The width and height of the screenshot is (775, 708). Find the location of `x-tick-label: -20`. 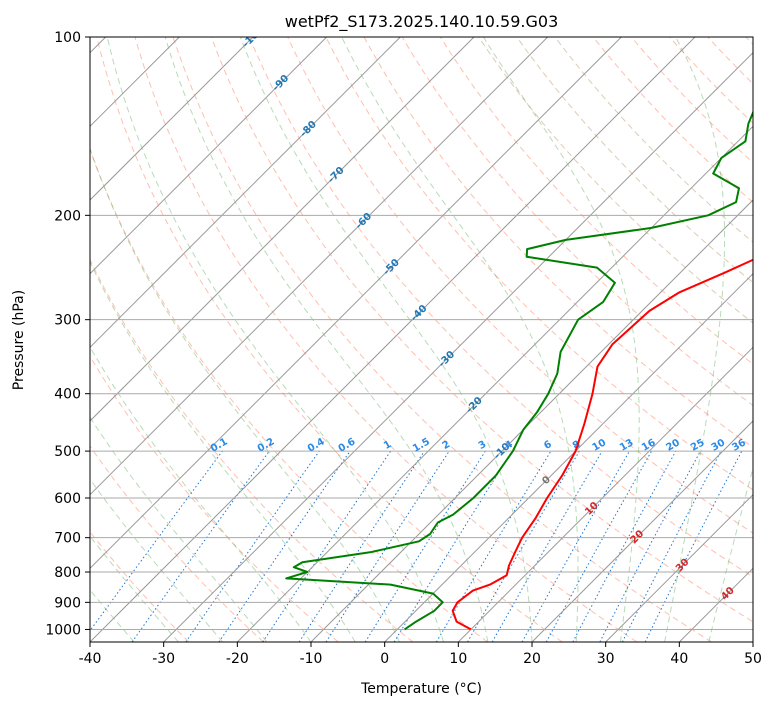

x-tick-label: -20 is located at coordinates (237, 659).